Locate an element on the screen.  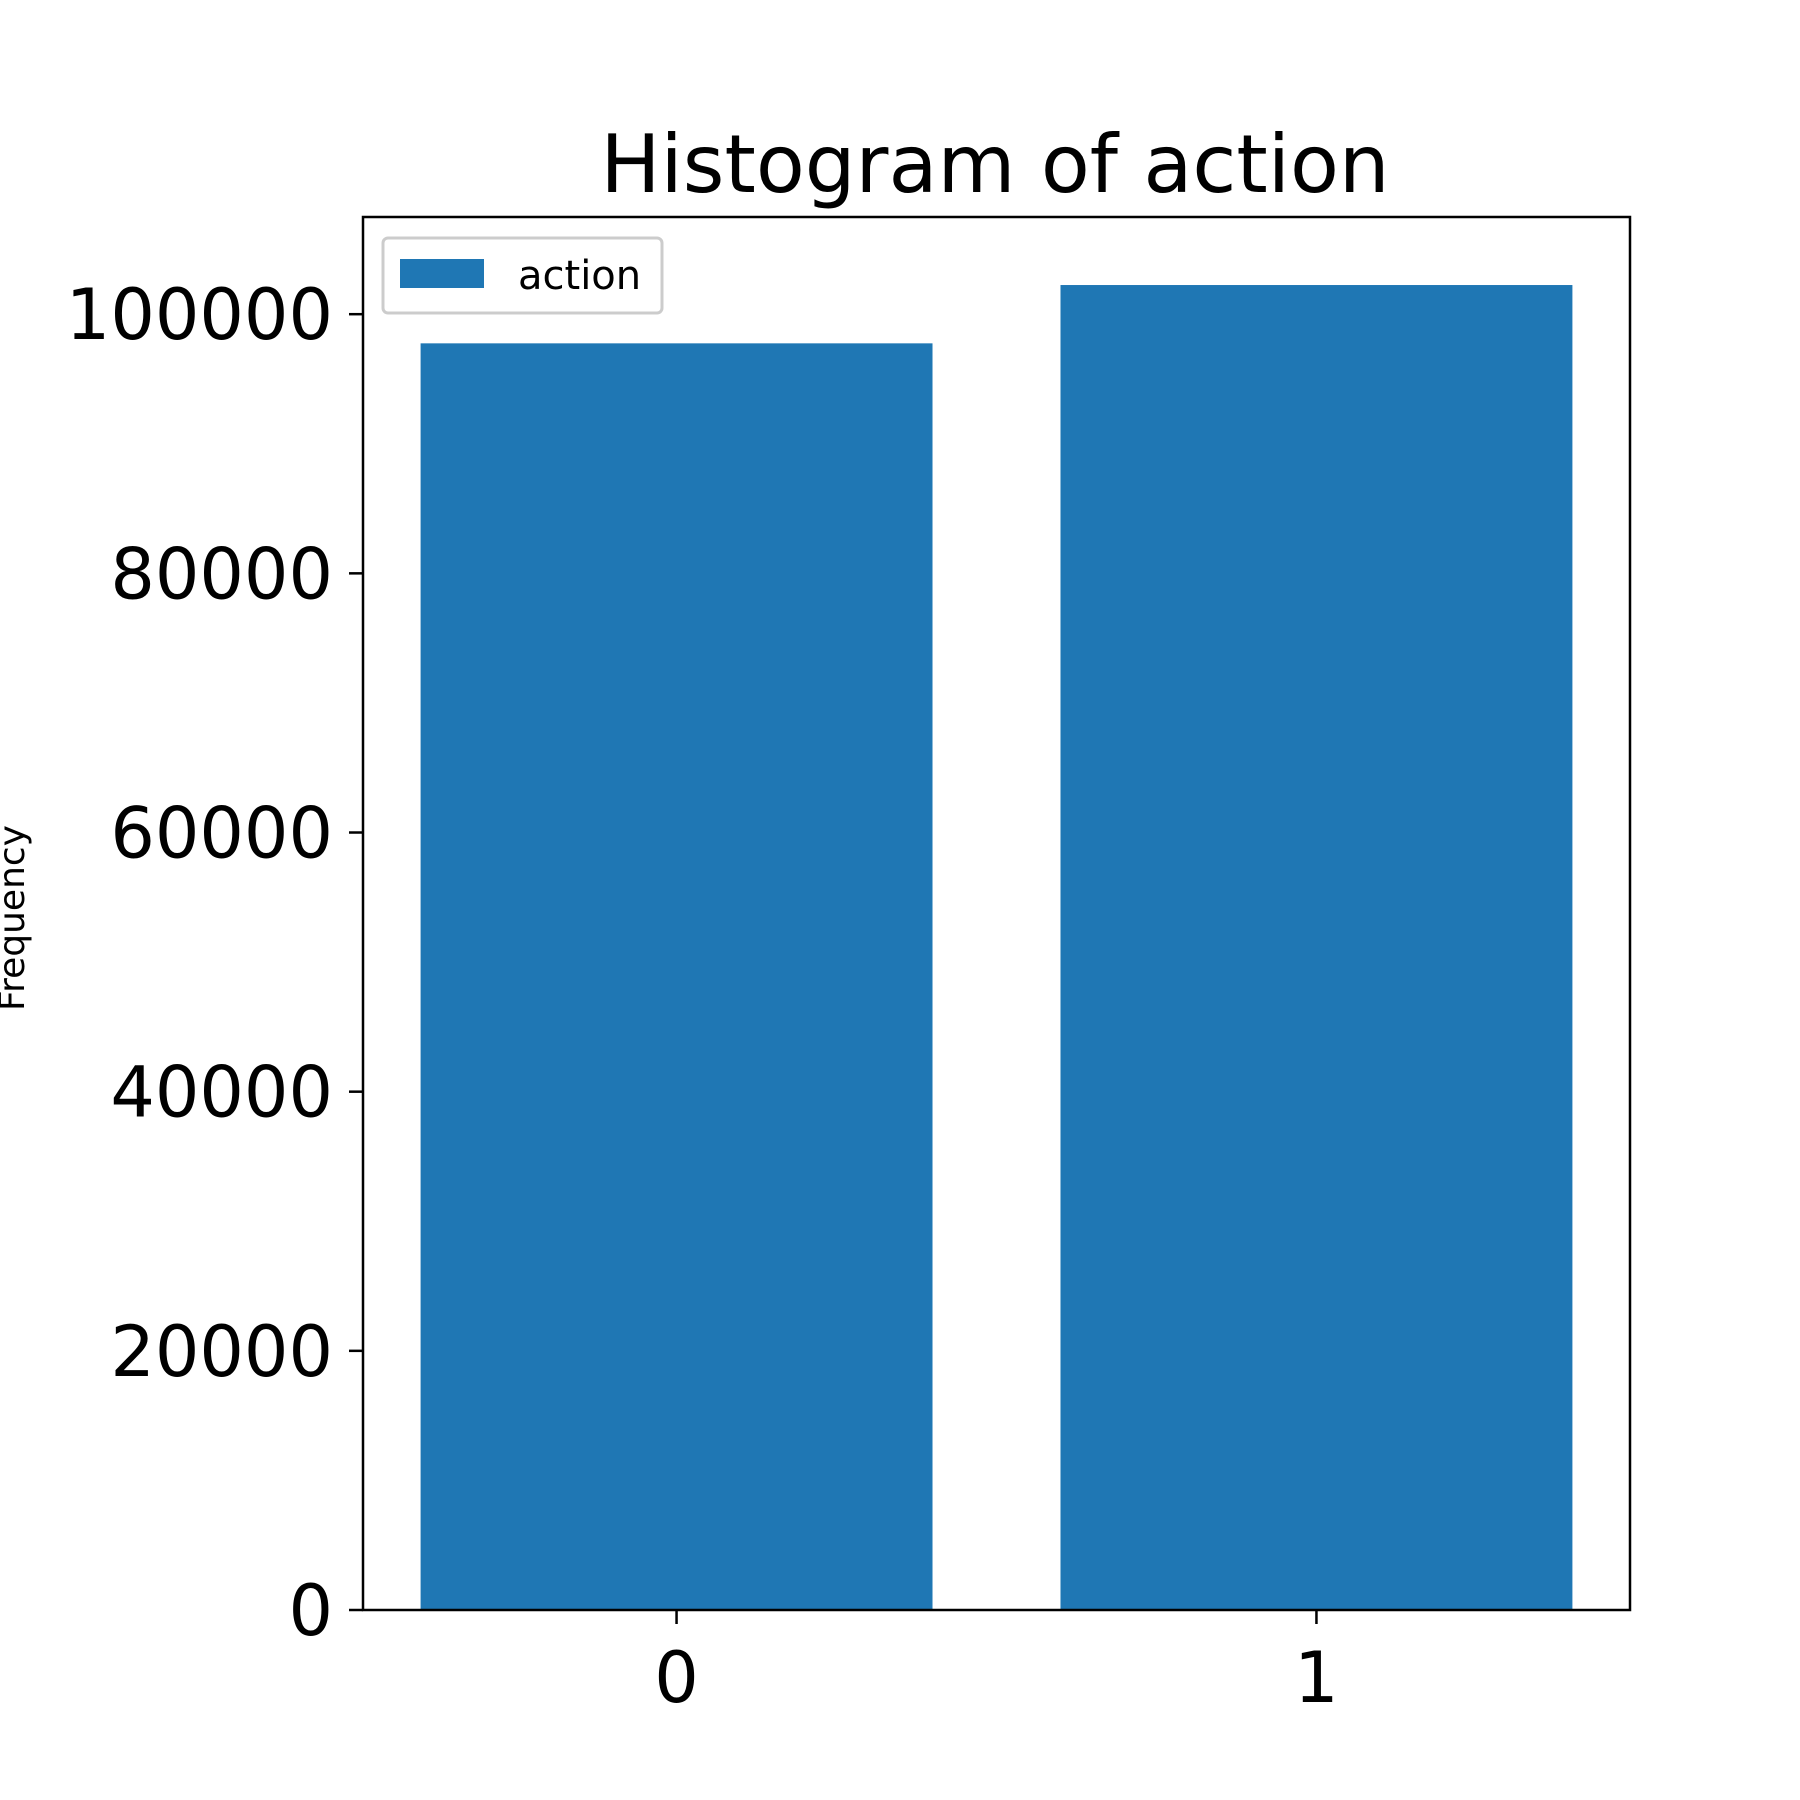
y-tick-label: 60000 is located at coordinates (221, 834).